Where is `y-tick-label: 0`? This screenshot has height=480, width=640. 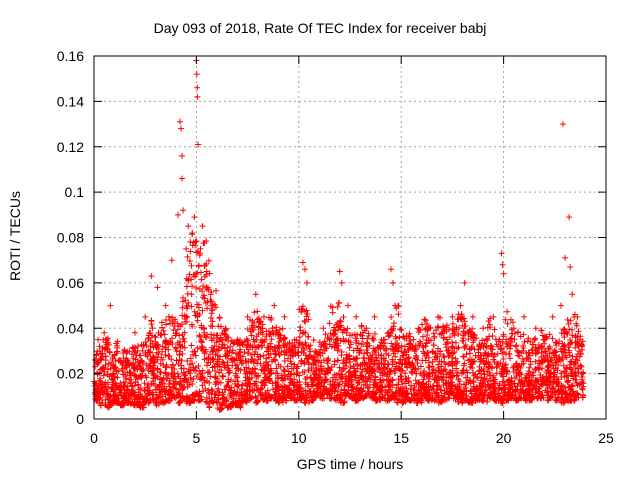
y-tick-label: 0 is located at coordinates (80, 419).